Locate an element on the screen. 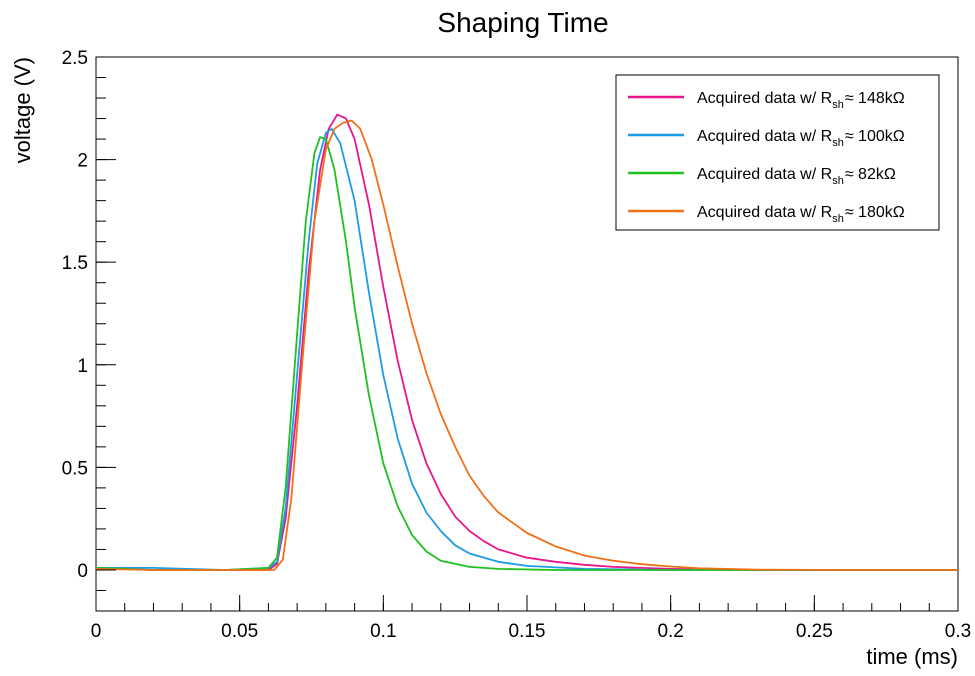  legend-label-suffix: ≈ 180kΩ is located at coordinates (875, 212).